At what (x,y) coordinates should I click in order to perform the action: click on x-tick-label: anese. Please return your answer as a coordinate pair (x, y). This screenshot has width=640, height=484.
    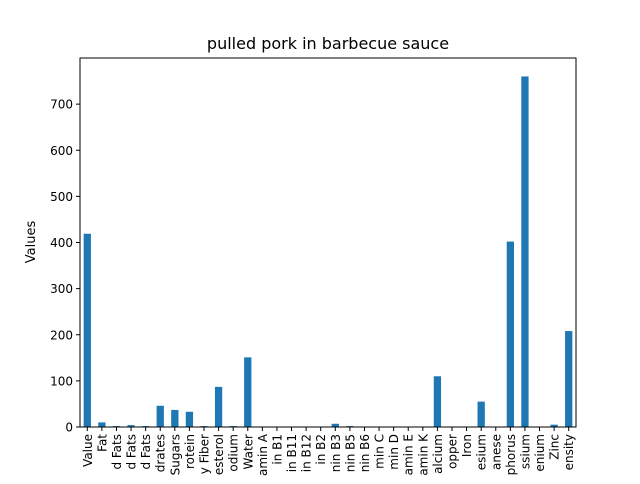
    Looking at the image, I should click on (496, 452).